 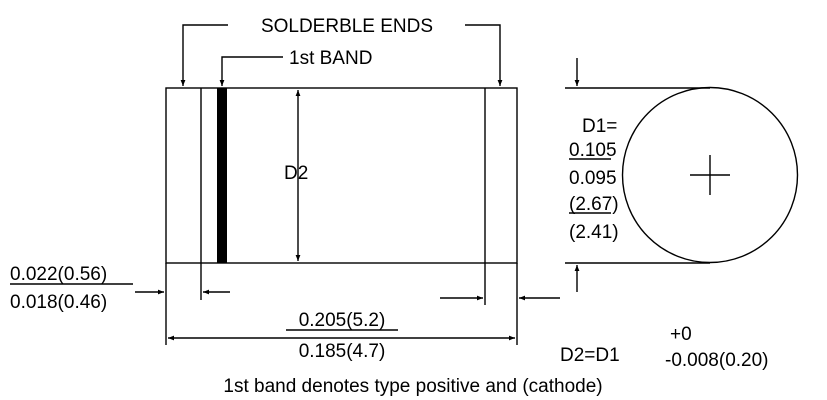 I want to click on label: SOLDERBLE ENDS, so click(x=347, y=26).